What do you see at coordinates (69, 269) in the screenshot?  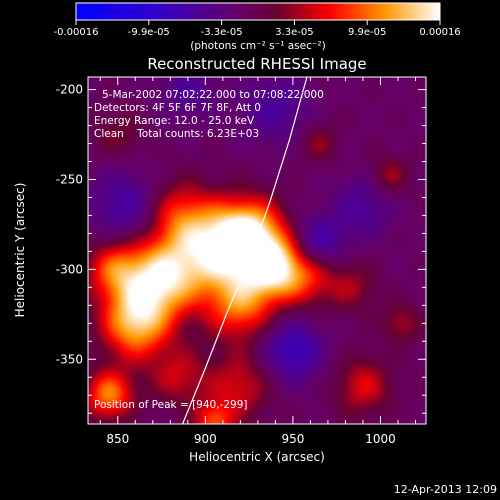 I see `y-tick-label: -300` at bounding box center [69, 269].